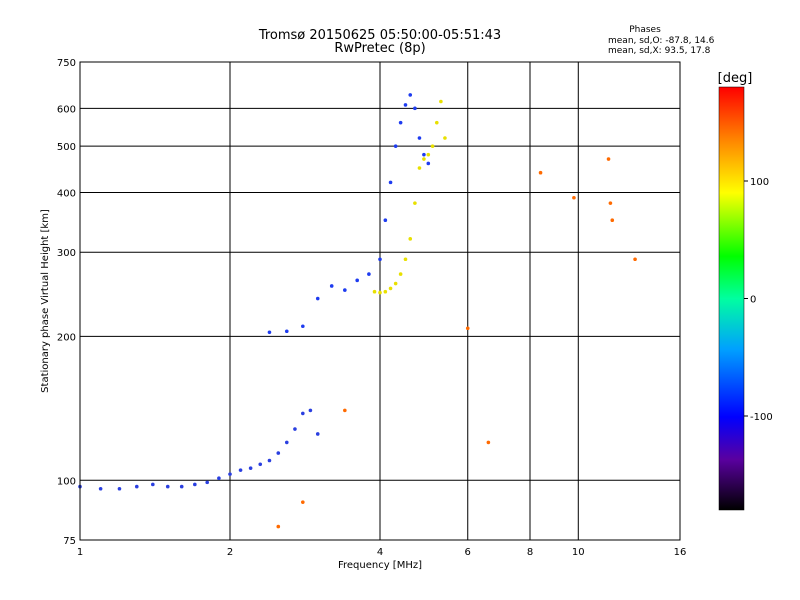  I want to click on colorbar-tick-label: -100, so click(761, 417).